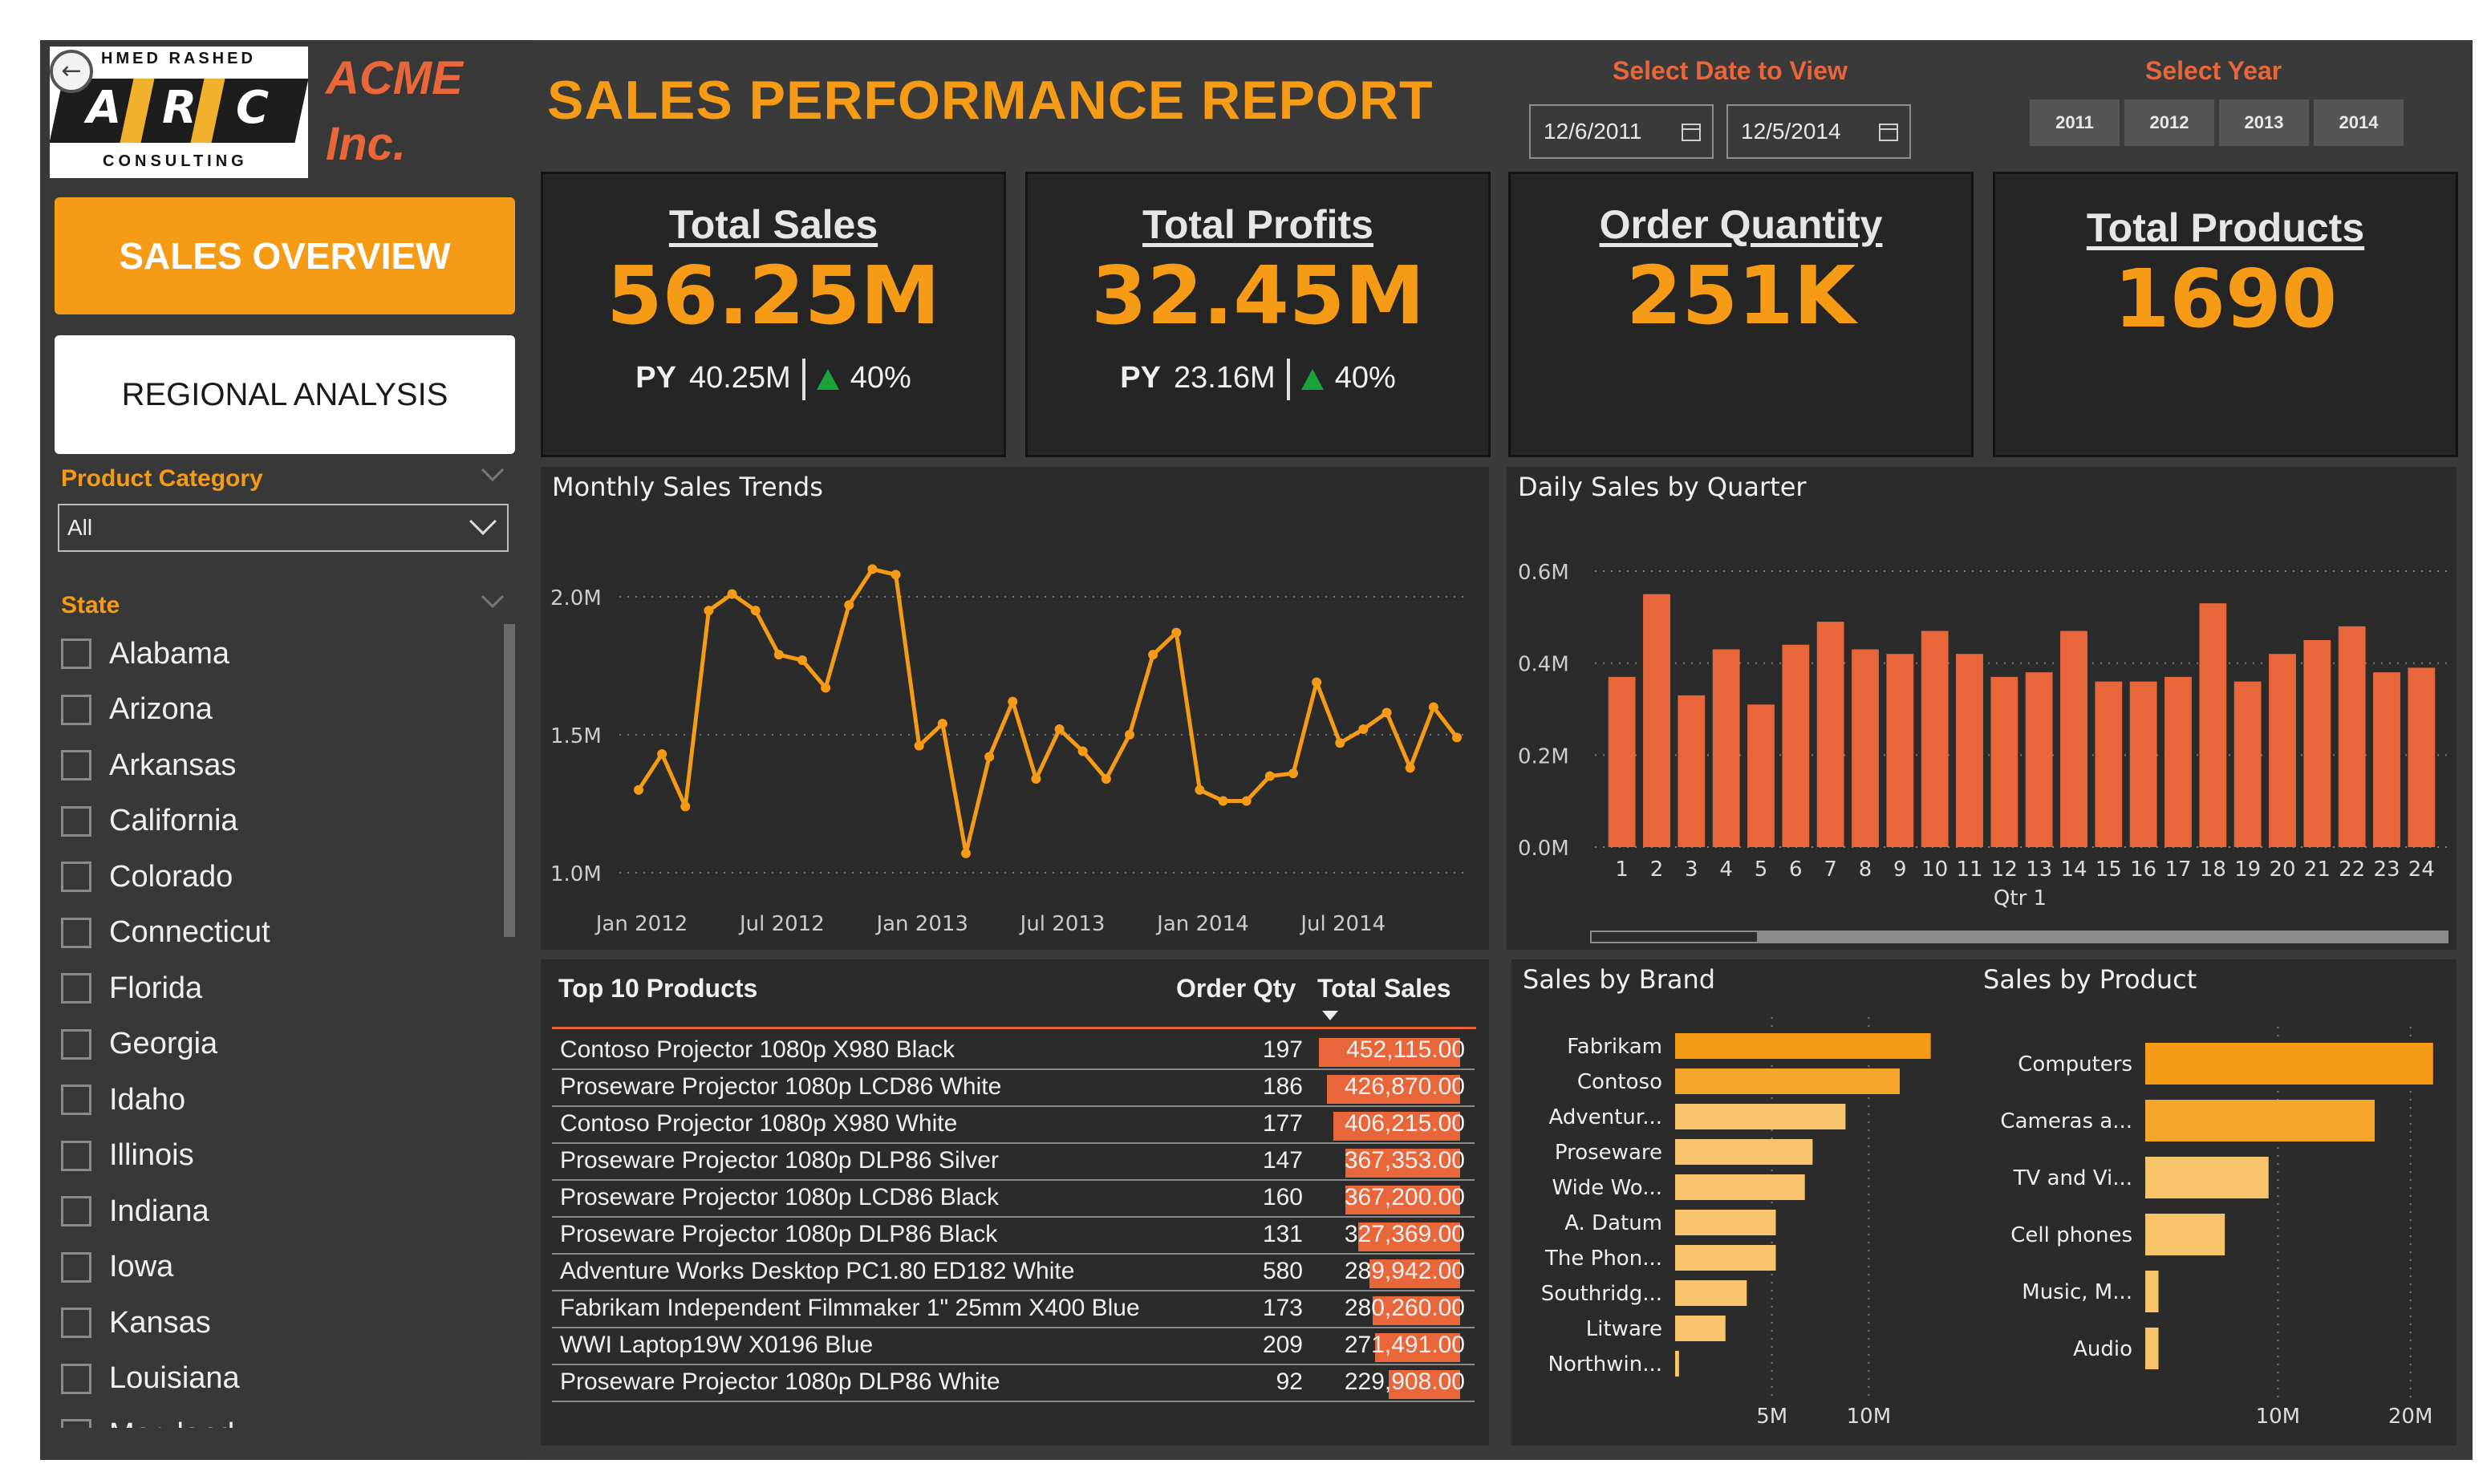  What do you see at coordinates (123, 1100) in the screenshot?
I see `state-option: Idaho` at bounding box center [123, 1100].